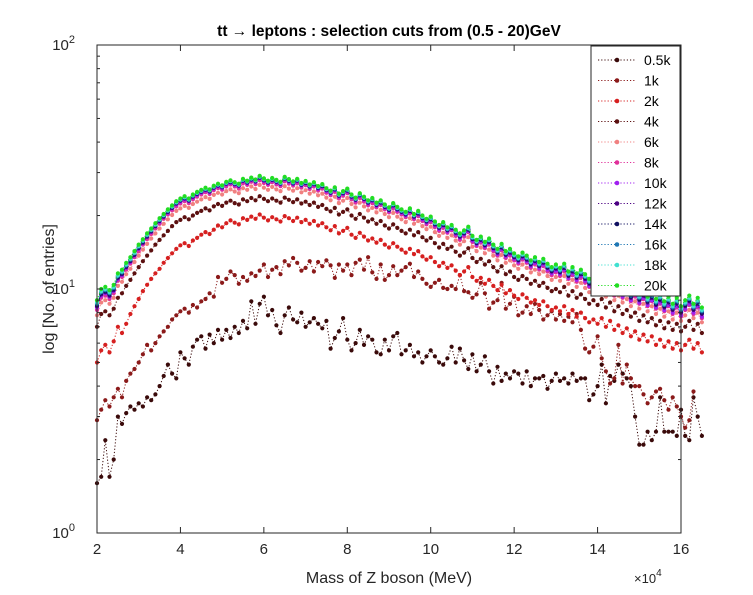 The width and height of the screenshot is (753, 595). What do you see at coordinates (656, 204) in the screenshot?
I see `legend-label: 12k` at bounding box center [656, 204].